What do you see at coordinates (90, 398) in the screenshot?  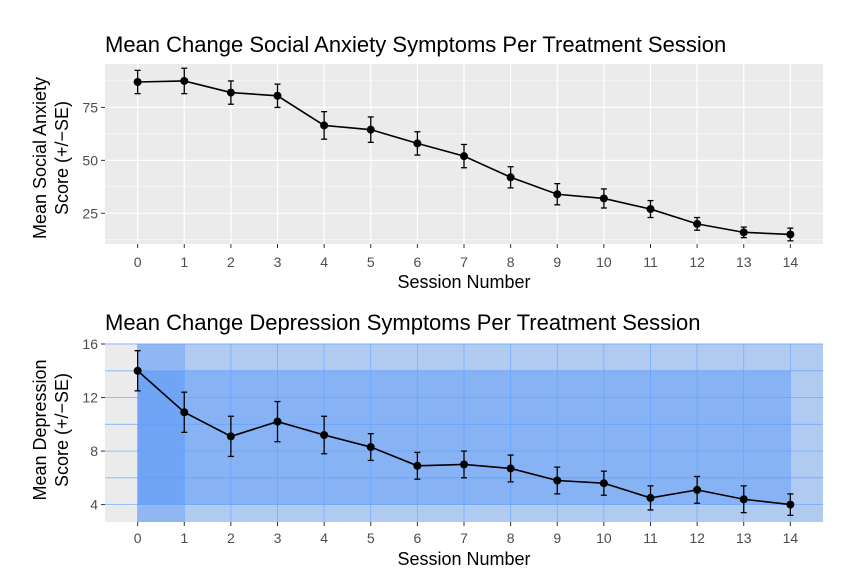 I see `y-tick-label: 12` at bounding box center [90, 398].